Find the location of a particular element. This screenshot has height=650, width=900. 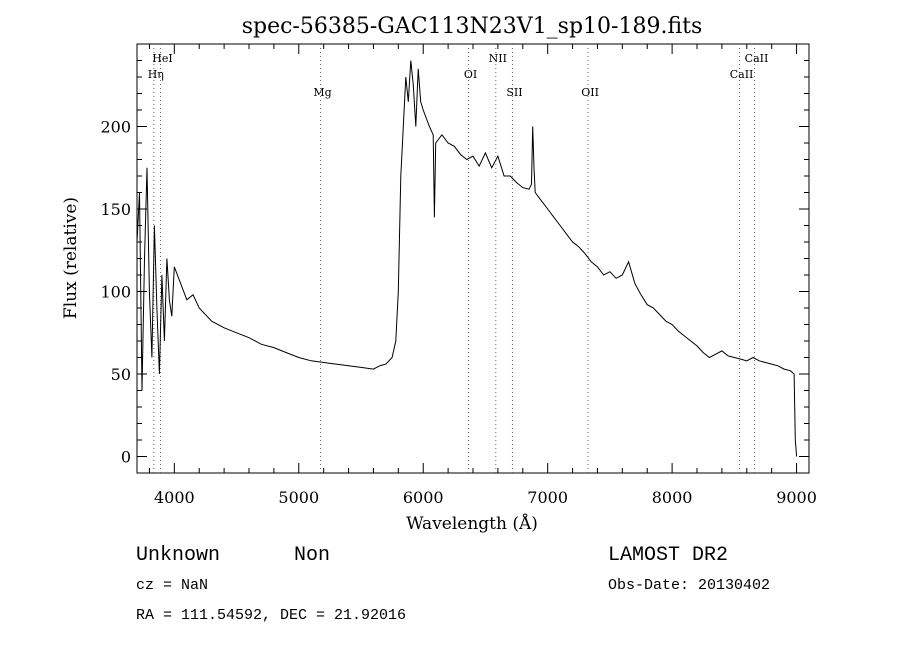

y-axis-label: Flux (relative) is located at coordinates (71, 258).